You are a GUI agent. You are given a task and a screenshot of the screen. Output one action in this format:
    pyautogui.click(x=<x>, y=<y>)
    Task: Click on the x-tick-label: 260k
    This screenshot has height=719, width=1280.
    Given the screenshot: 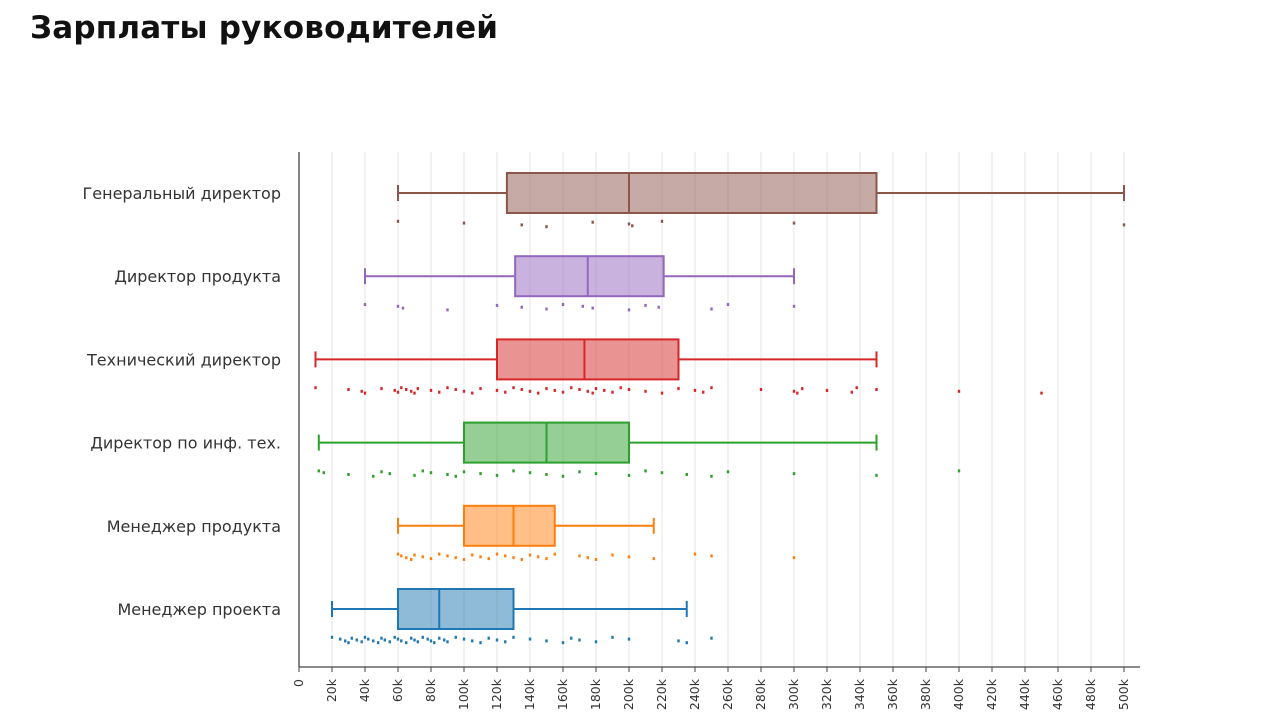 What is the action you would take?
    pyautogui.click(x=727, y=694)
    